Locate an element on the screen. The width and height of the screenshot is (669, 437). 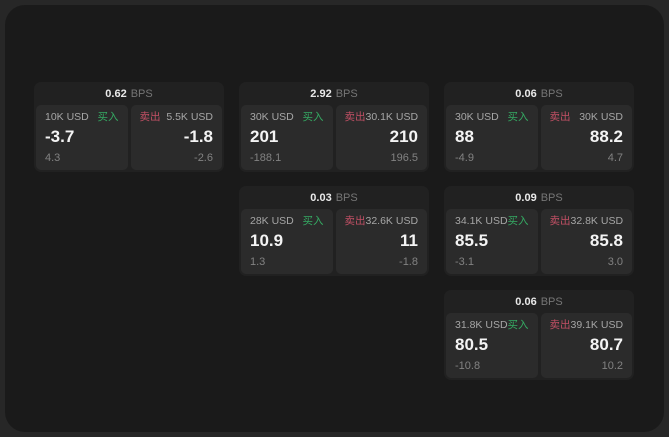
buy-amount: 28K USD is located at coordinates (272, 221).